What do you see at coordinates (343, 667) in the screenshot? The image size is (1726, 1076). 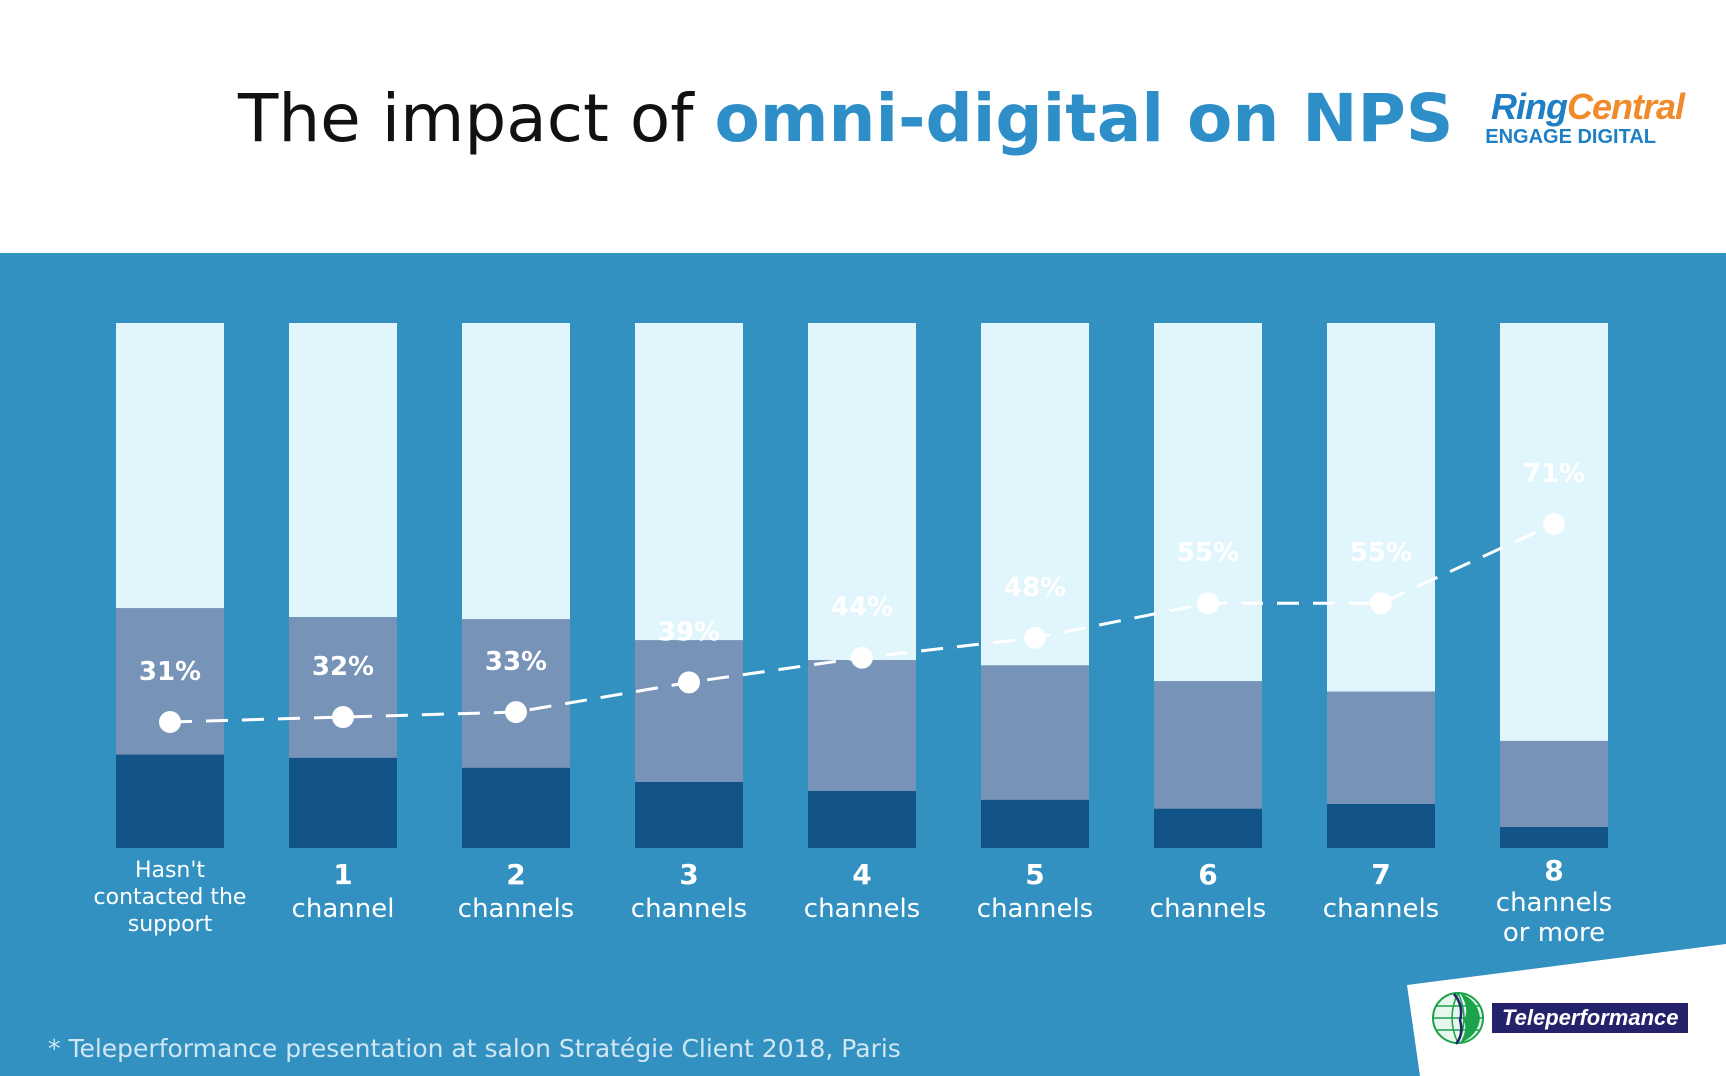 I see `nps-value-label: 32%` at bounding box center [343, 667].